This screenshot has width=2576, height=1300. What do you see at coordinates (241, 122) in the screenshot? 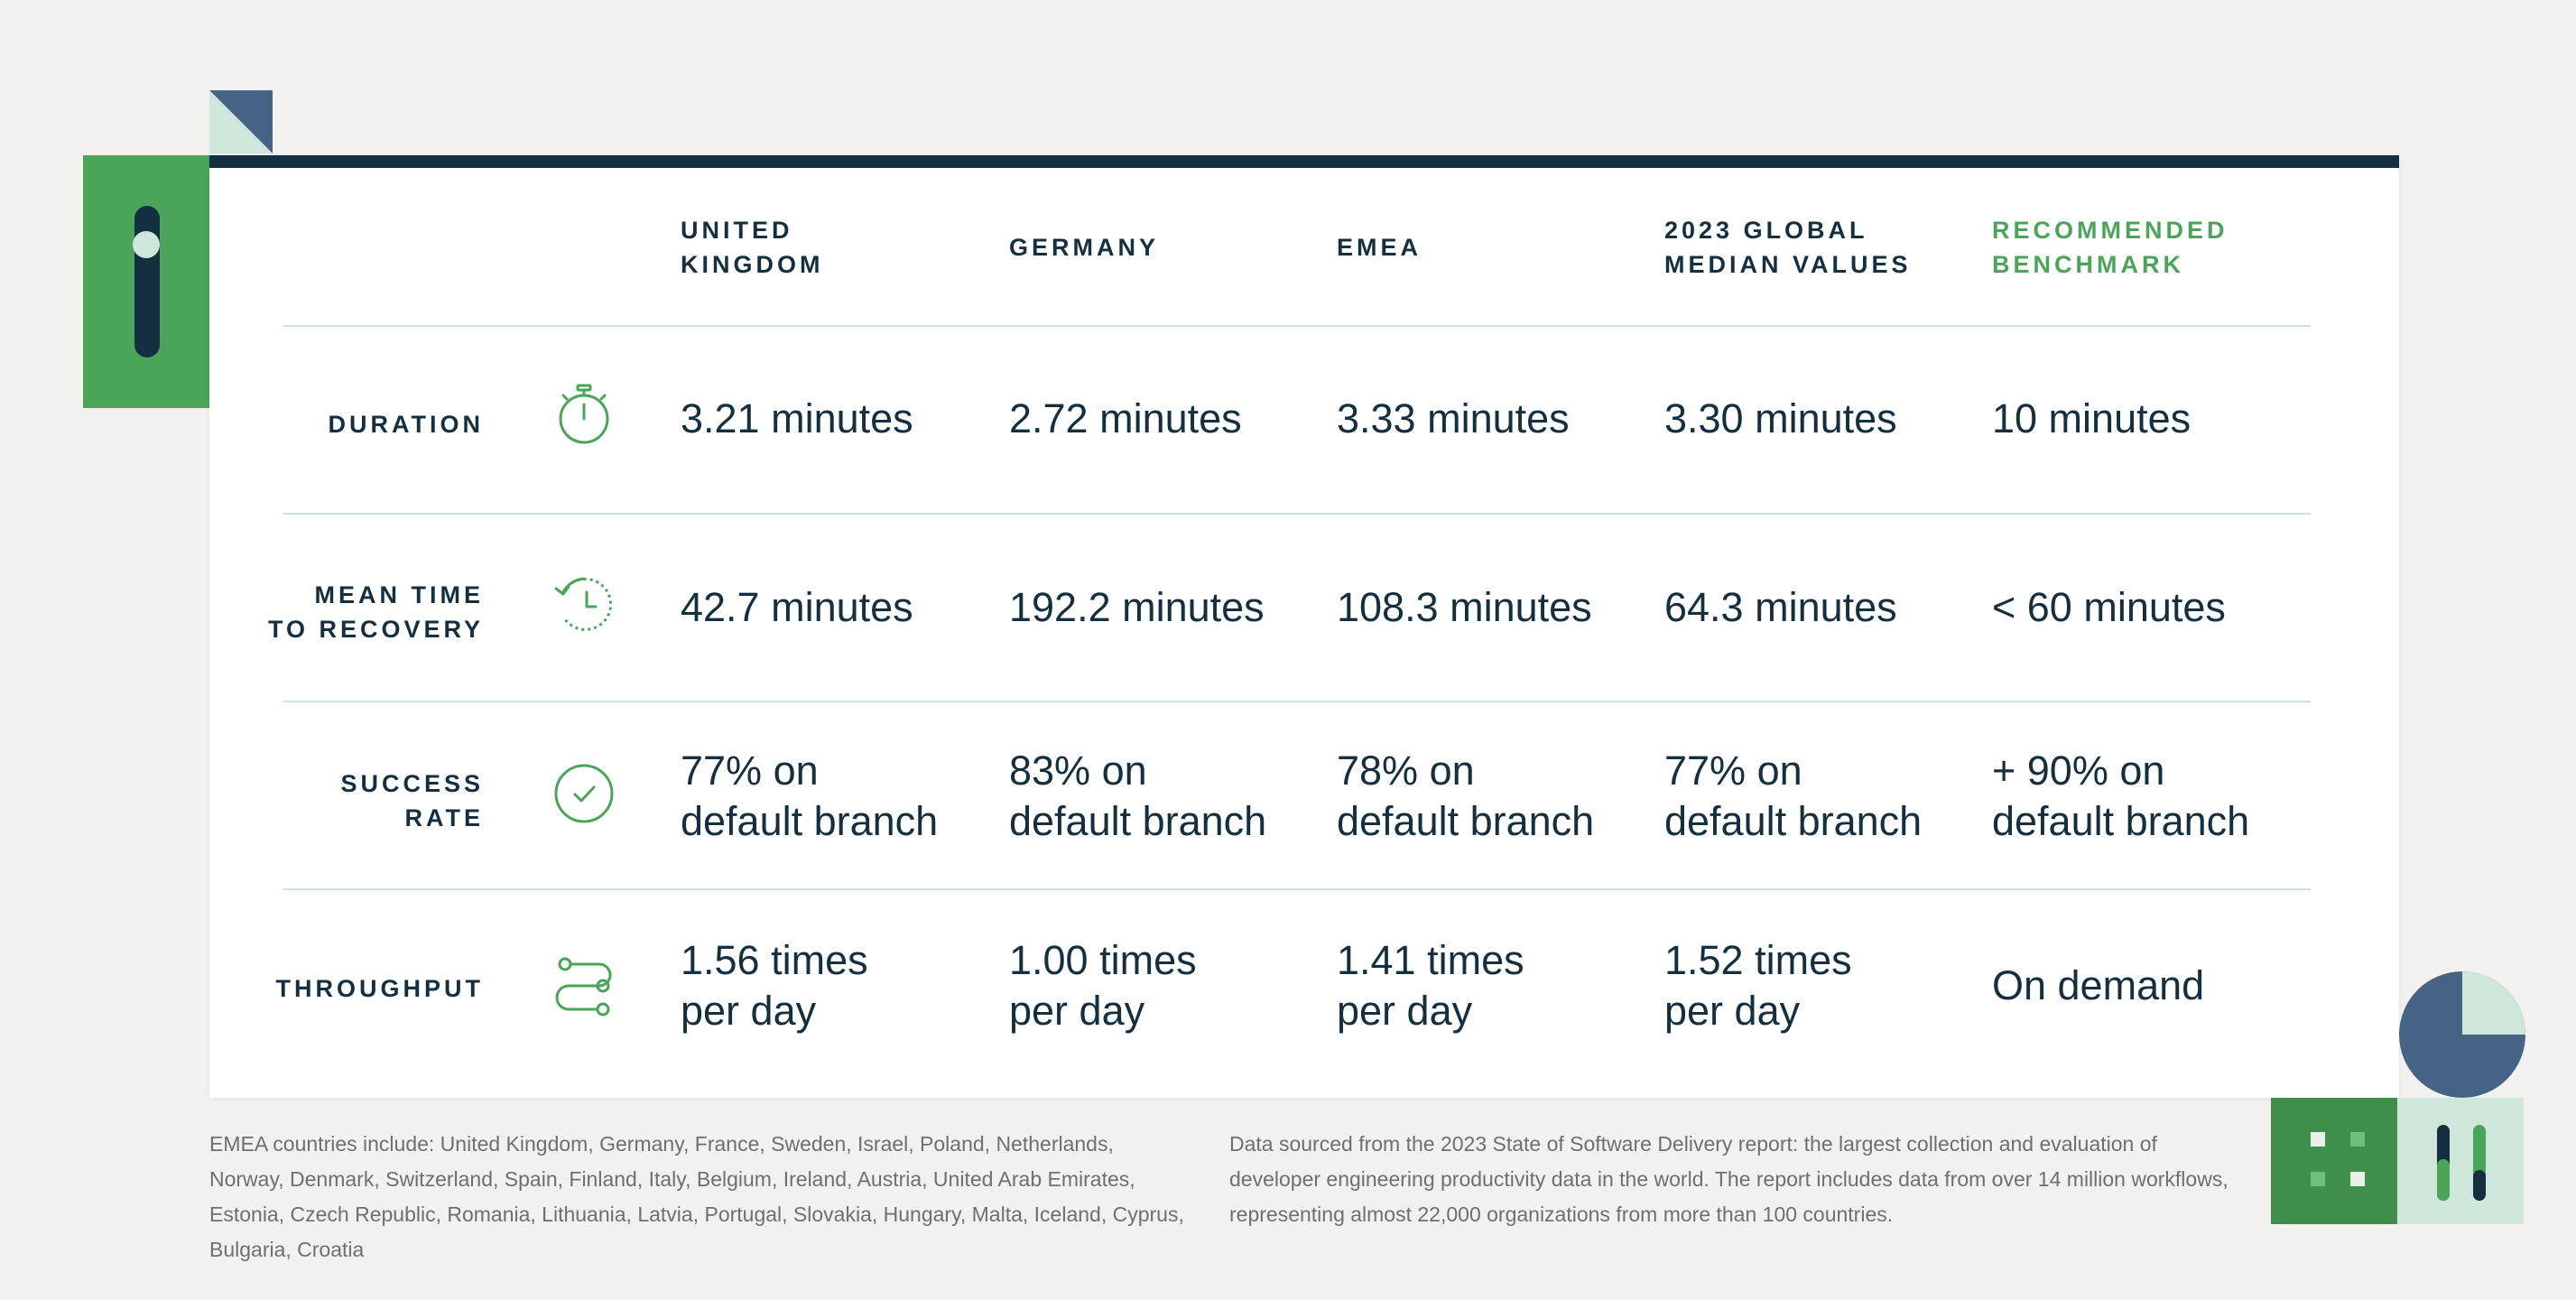
I see `corner-triangle-decoration` at bounding box center [241, 122].